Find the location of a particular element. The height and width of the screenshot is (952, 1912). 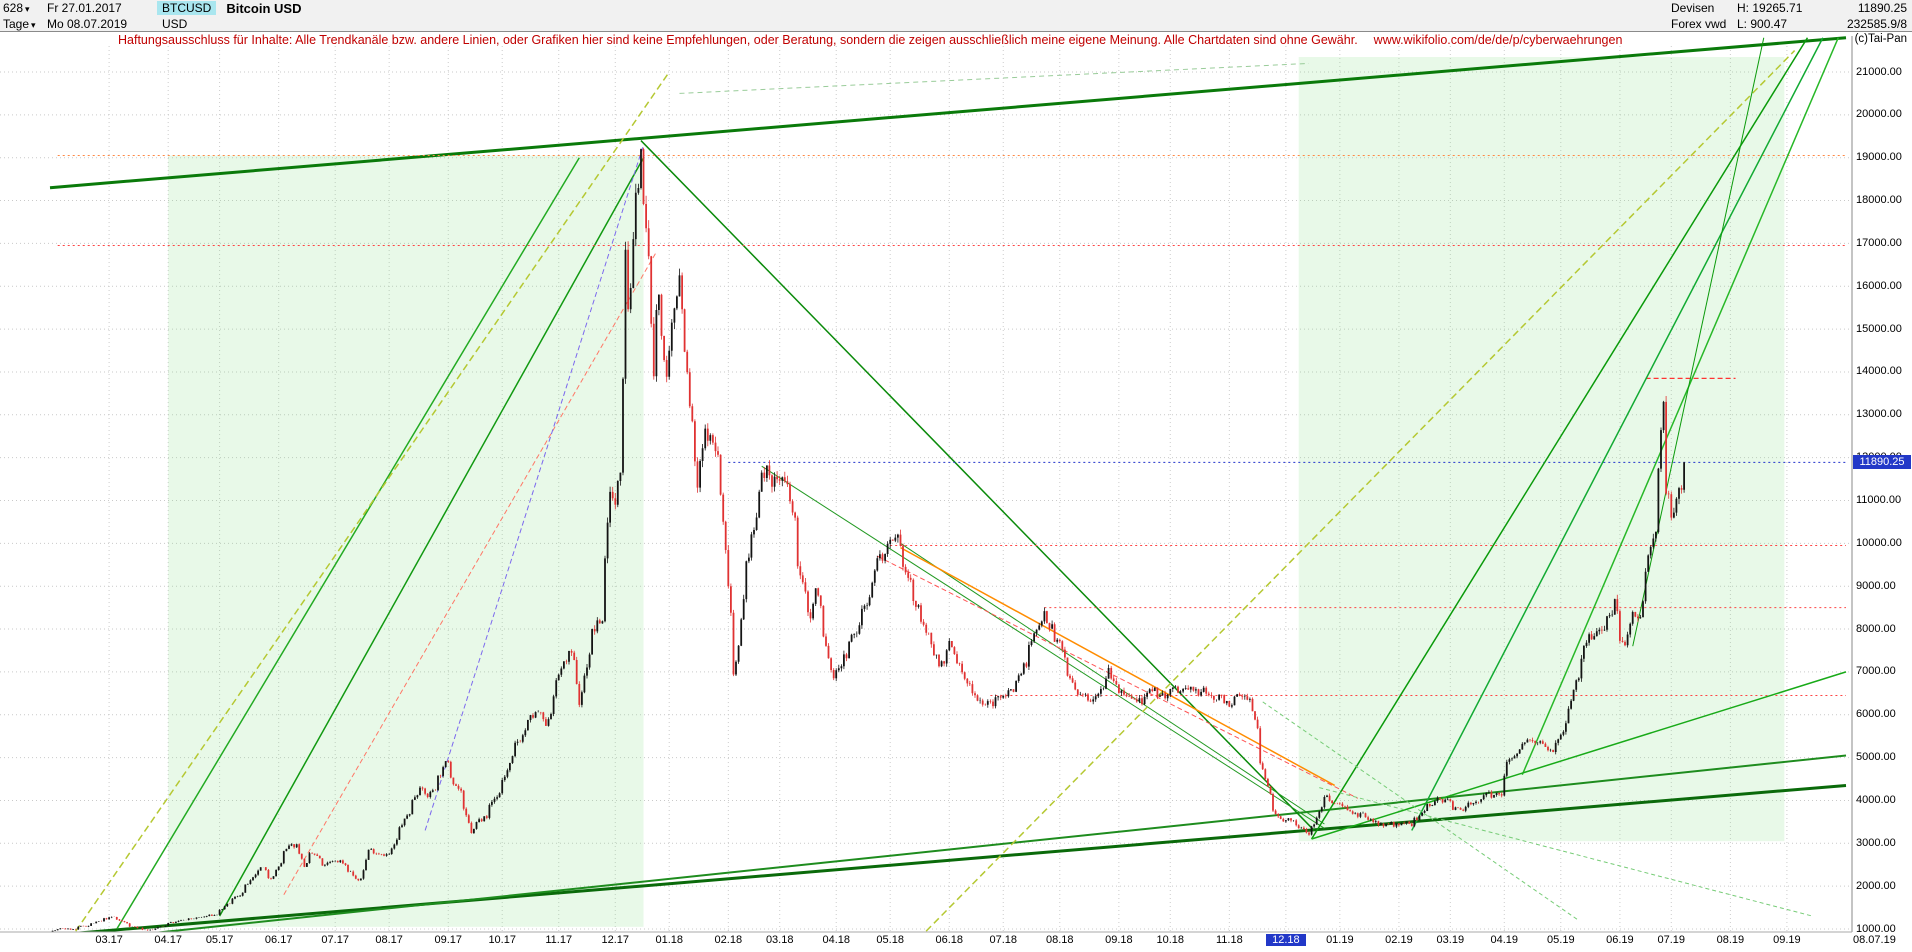

volume-quote: 232585.9/8 is located at coordinates (1876, 24).